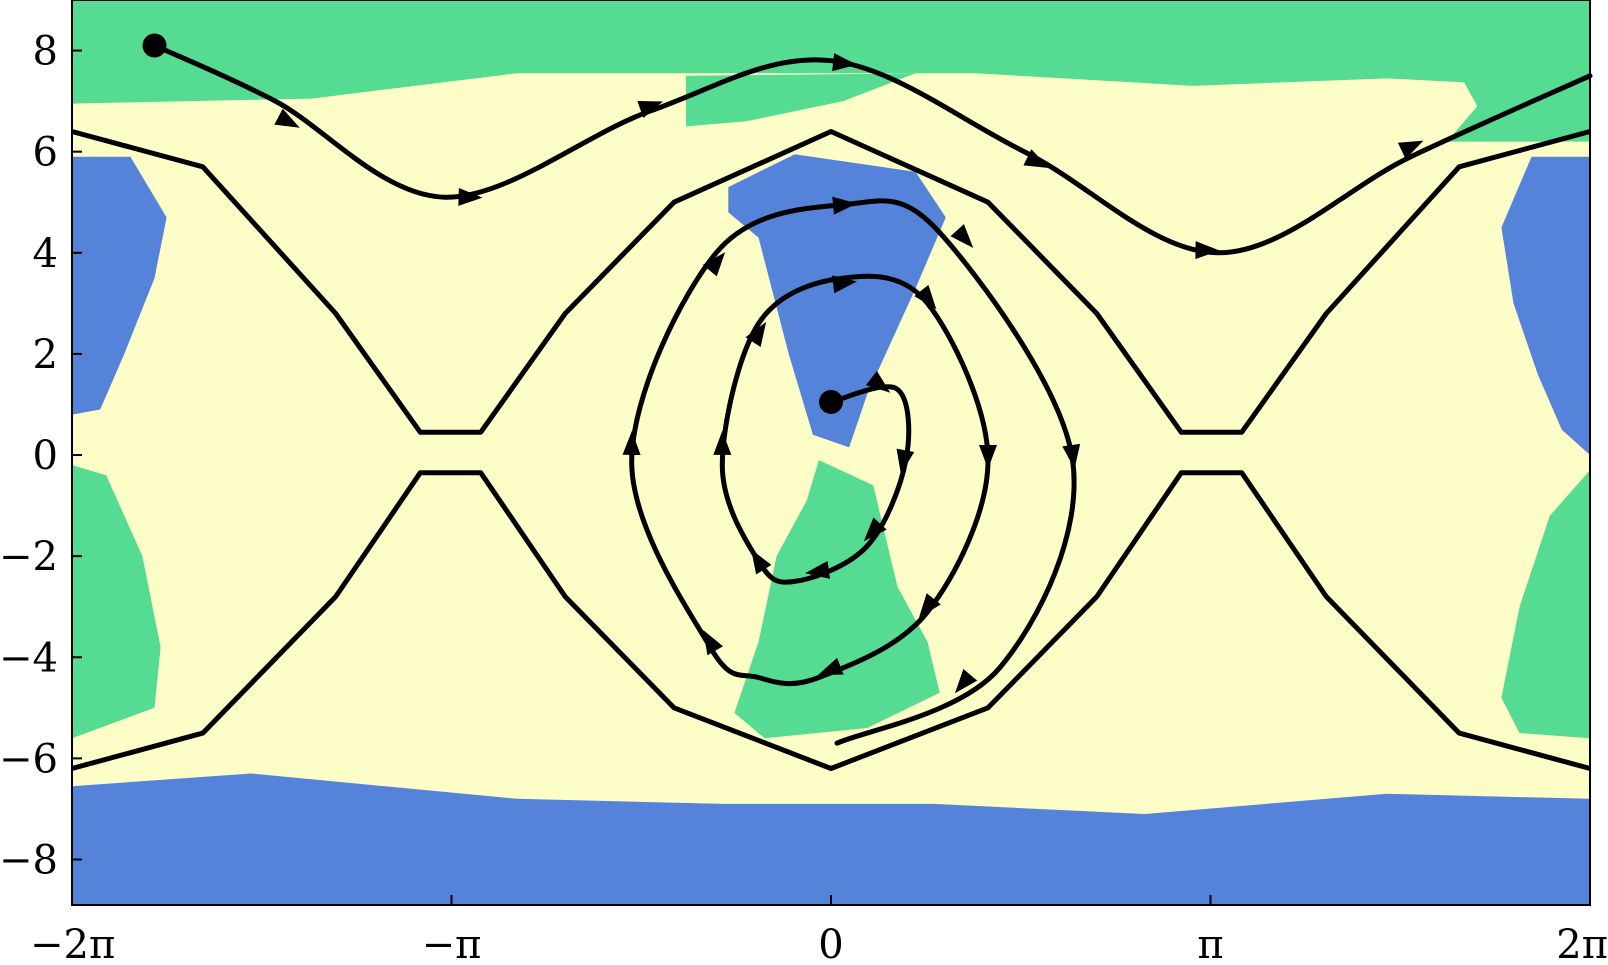 Image resolution: width=1608 pixels, height=965 pixels. I want to click on spiral-start-point, so click(831, 401).